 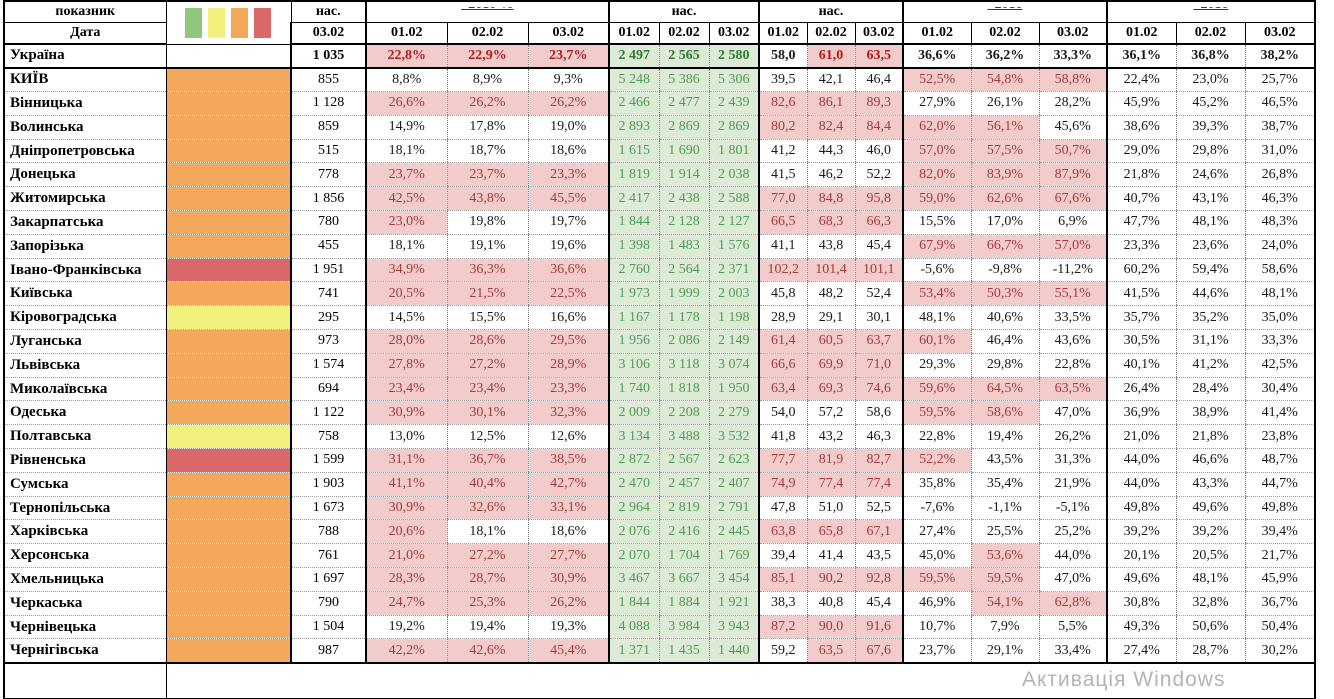 I want to click on pct3-value: 33,3%, so click(x=1279, y=341).